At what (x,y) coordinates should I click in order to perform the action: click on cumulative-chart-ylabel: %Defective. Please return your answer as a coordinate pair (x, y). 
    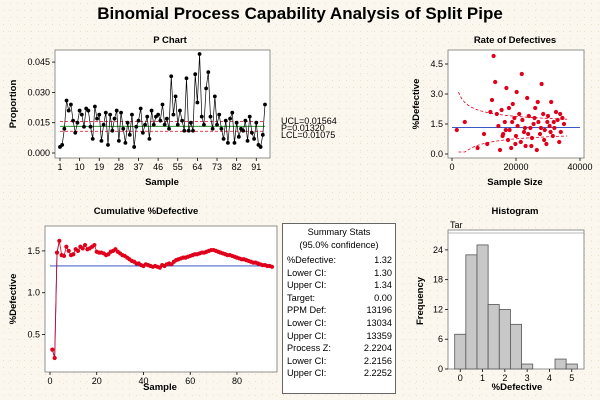
    Looking at the image, I should click on (13, 299).